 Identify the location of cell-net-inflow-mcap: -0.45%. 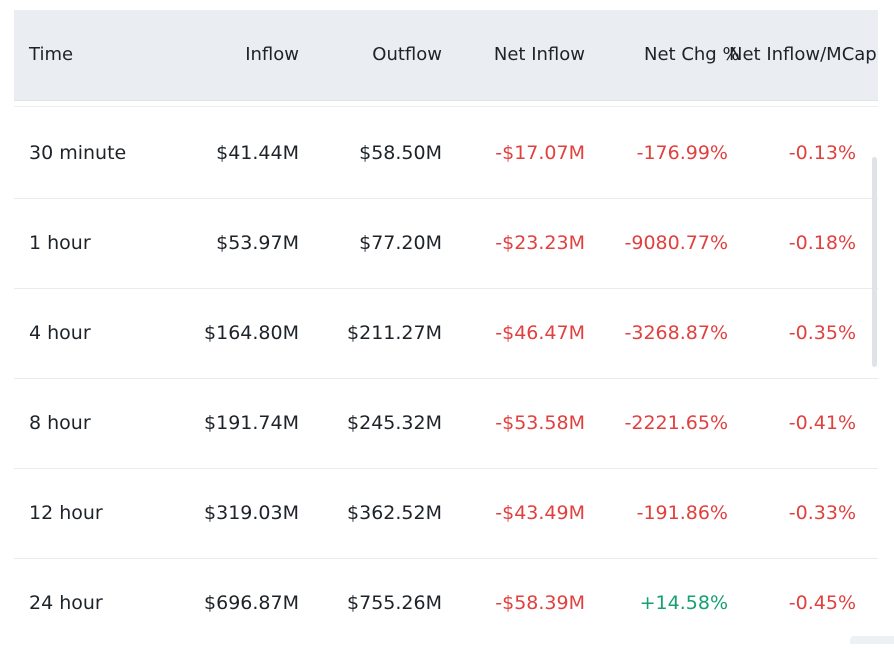
(822, 603).